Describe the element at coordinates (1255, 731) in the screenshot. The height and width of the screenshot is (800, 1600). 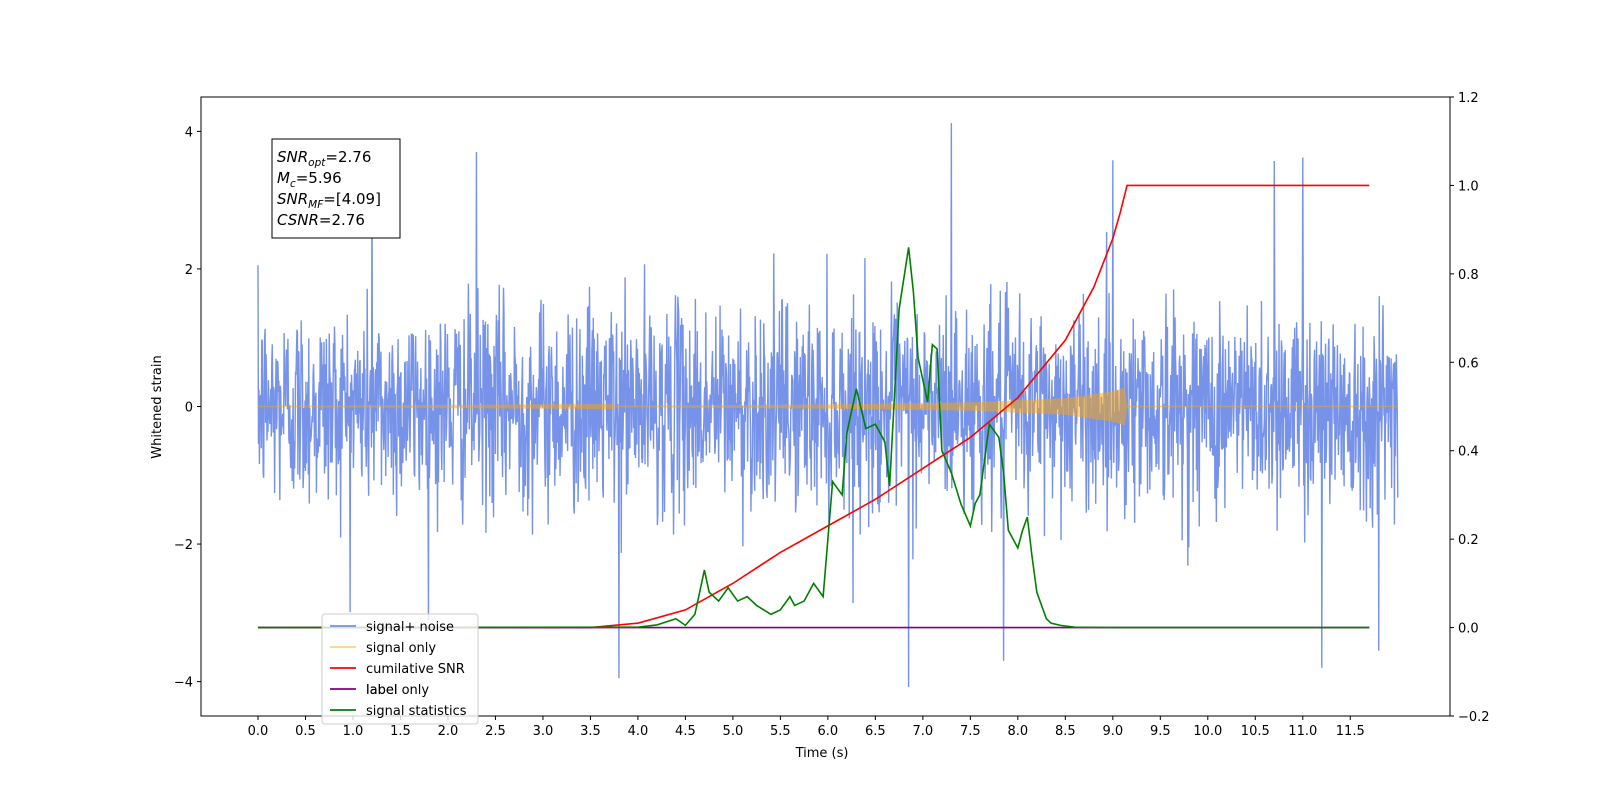
I see `x-tick-label: 10.5` at that location.